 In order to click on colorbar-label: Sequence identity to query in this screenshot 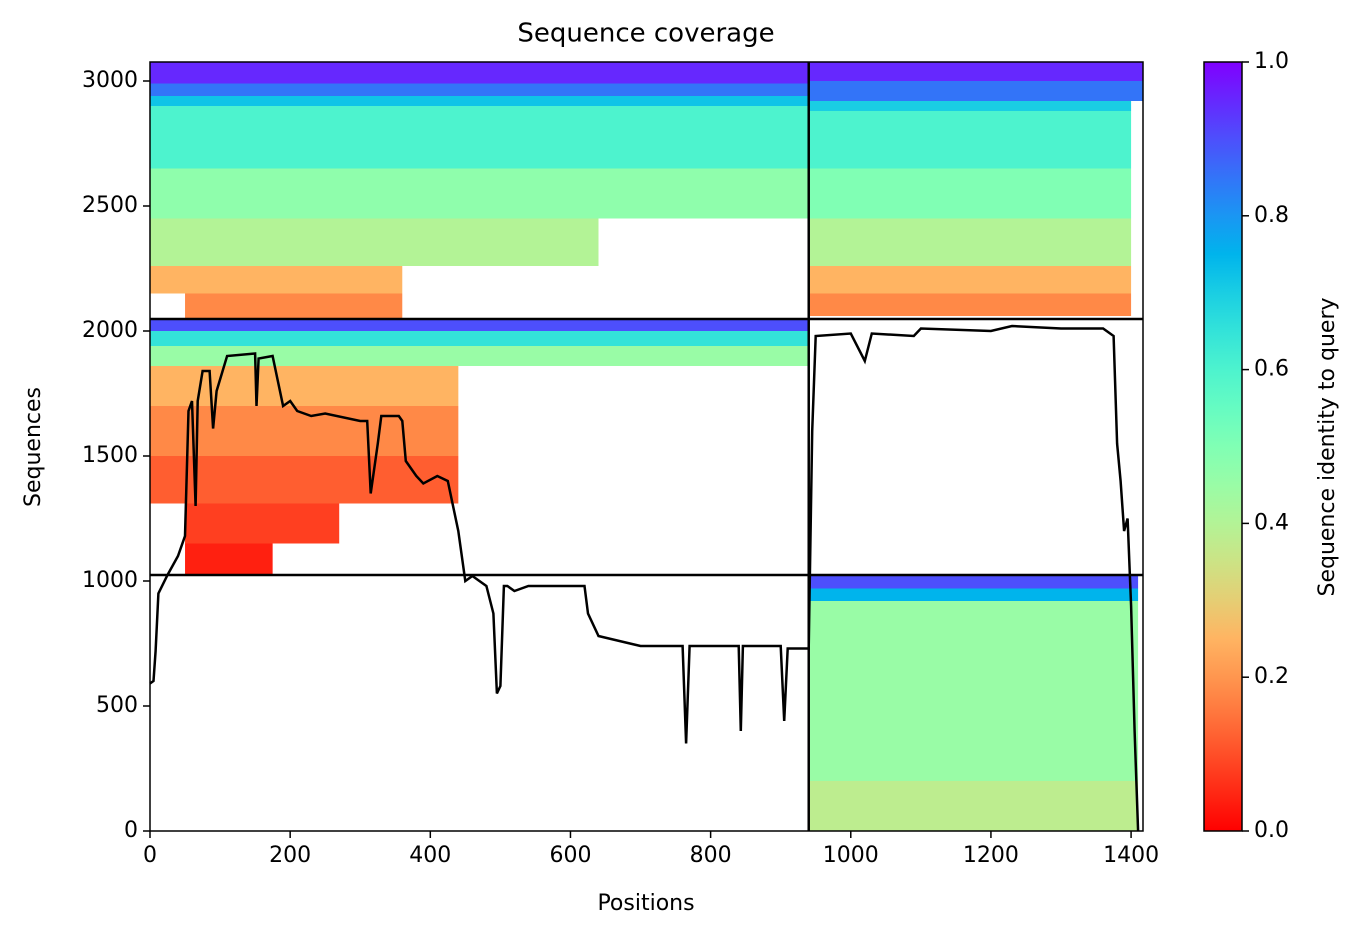, I will do `click(1327, 446)`.